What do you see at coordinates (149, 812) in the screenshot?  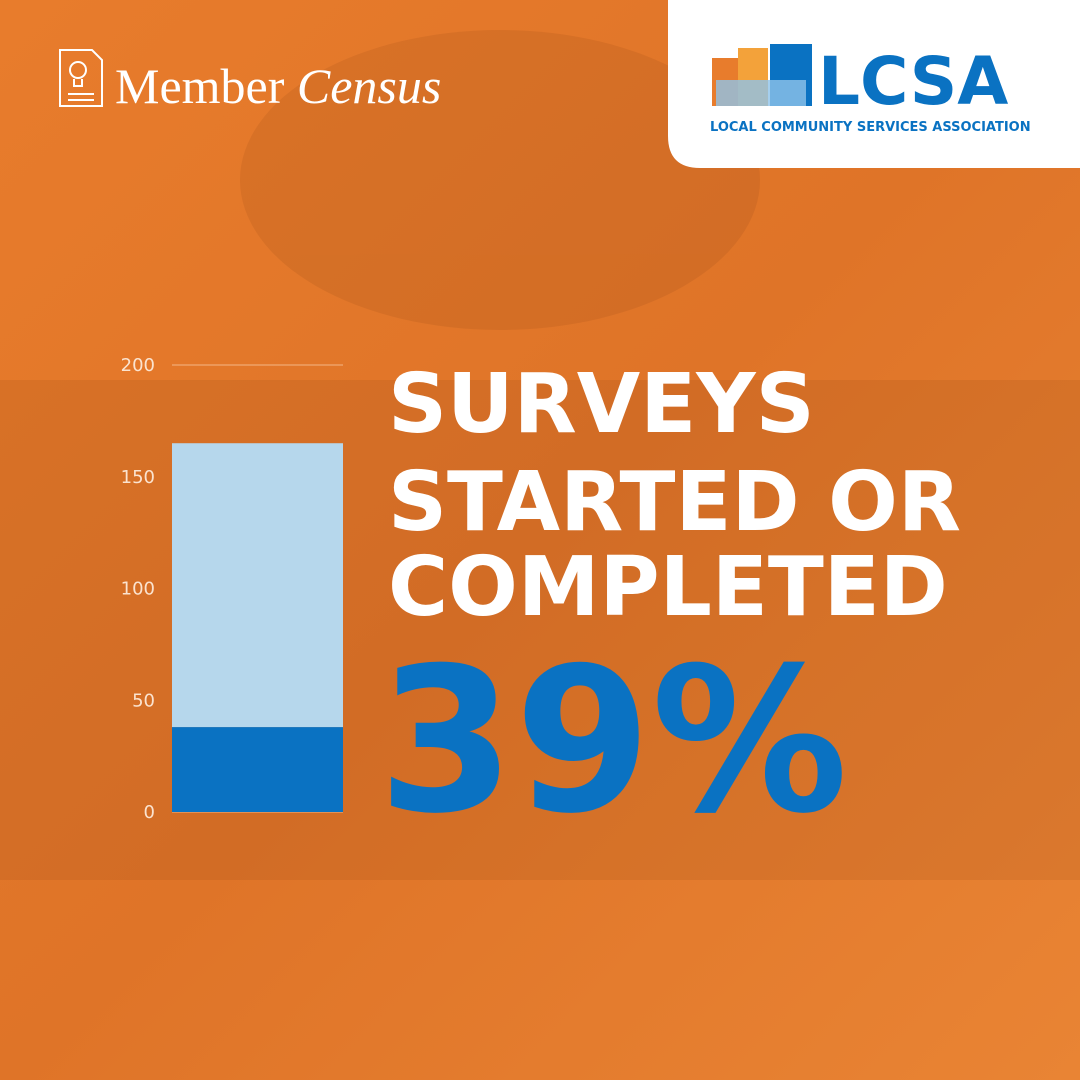 I see `y-tick-label: 0` at bounding box center [149, 812].